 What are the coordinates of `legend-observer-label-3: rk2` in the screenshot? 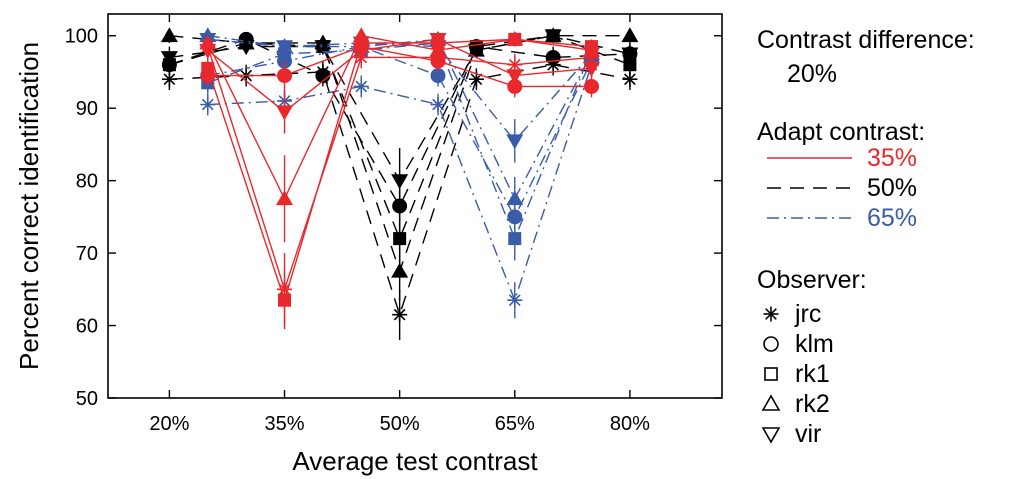 It's located at (812, 404).